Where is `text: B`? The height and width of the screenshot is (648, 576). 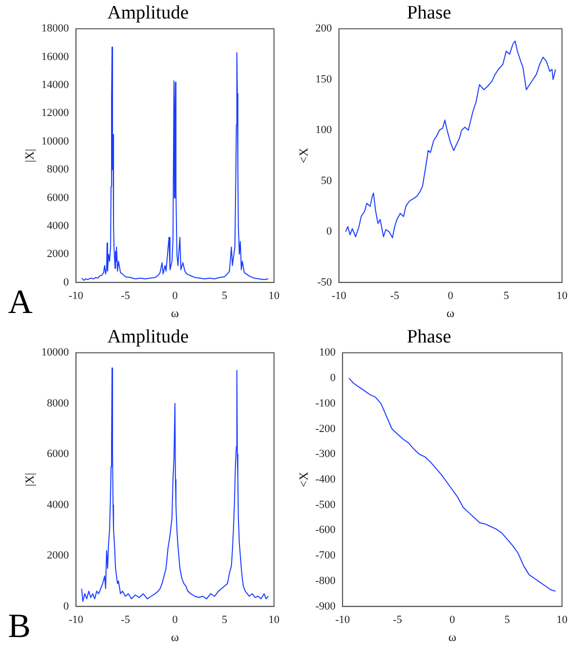 text: B is located at coordinates (19, 626).